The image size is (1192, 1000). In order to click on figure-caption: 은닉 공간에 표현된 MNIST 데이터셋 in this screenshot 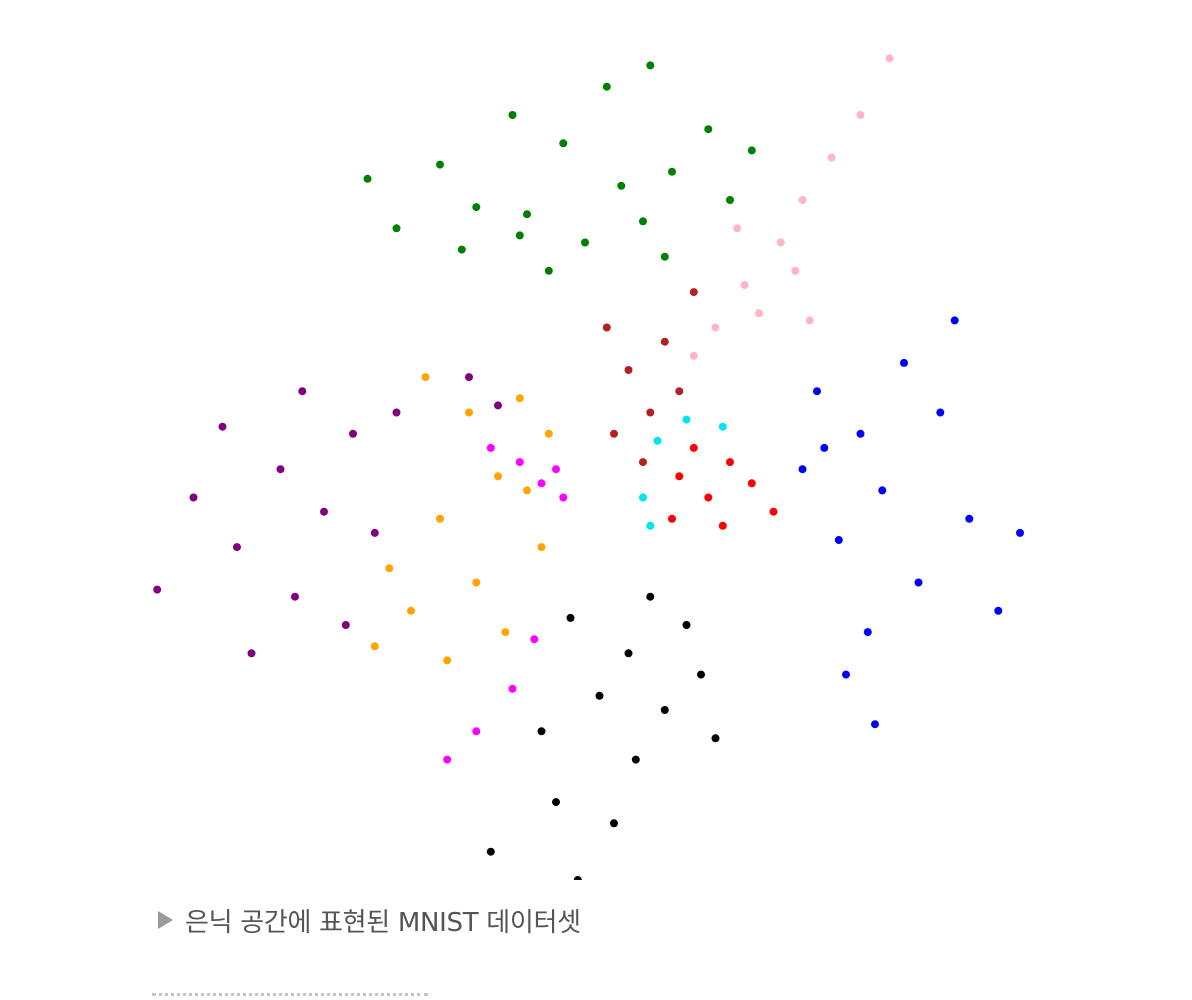, I will do `click(369, 920)`.